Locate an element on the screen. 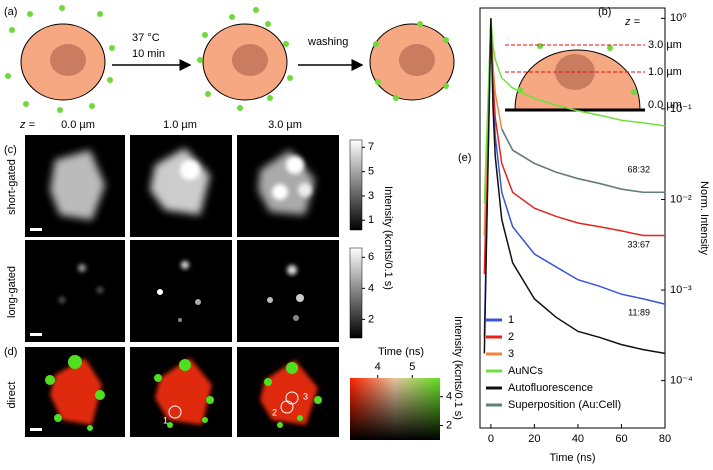  roi-label: 3 is located at coordinates (305, 396).